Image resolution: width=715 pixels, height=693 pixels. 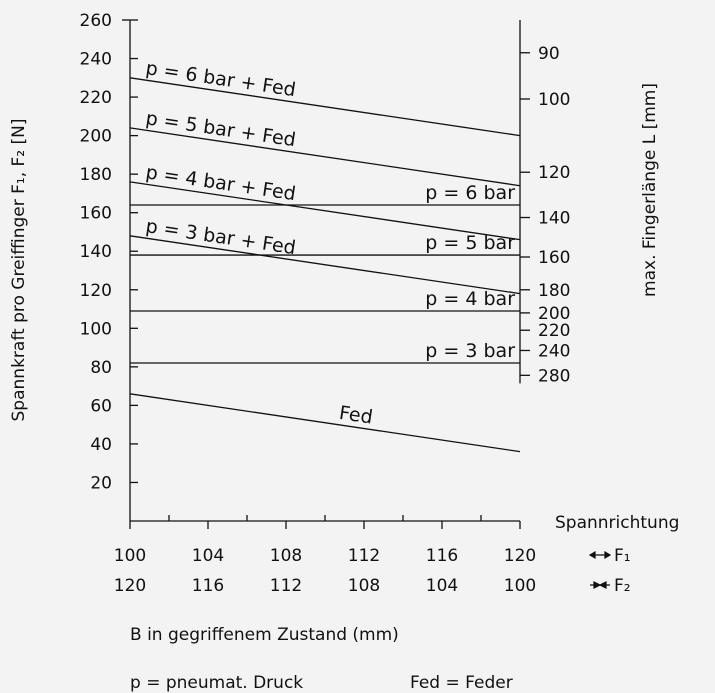 I want to click on x2-tick-label: 100, so click(x=520, y=586).